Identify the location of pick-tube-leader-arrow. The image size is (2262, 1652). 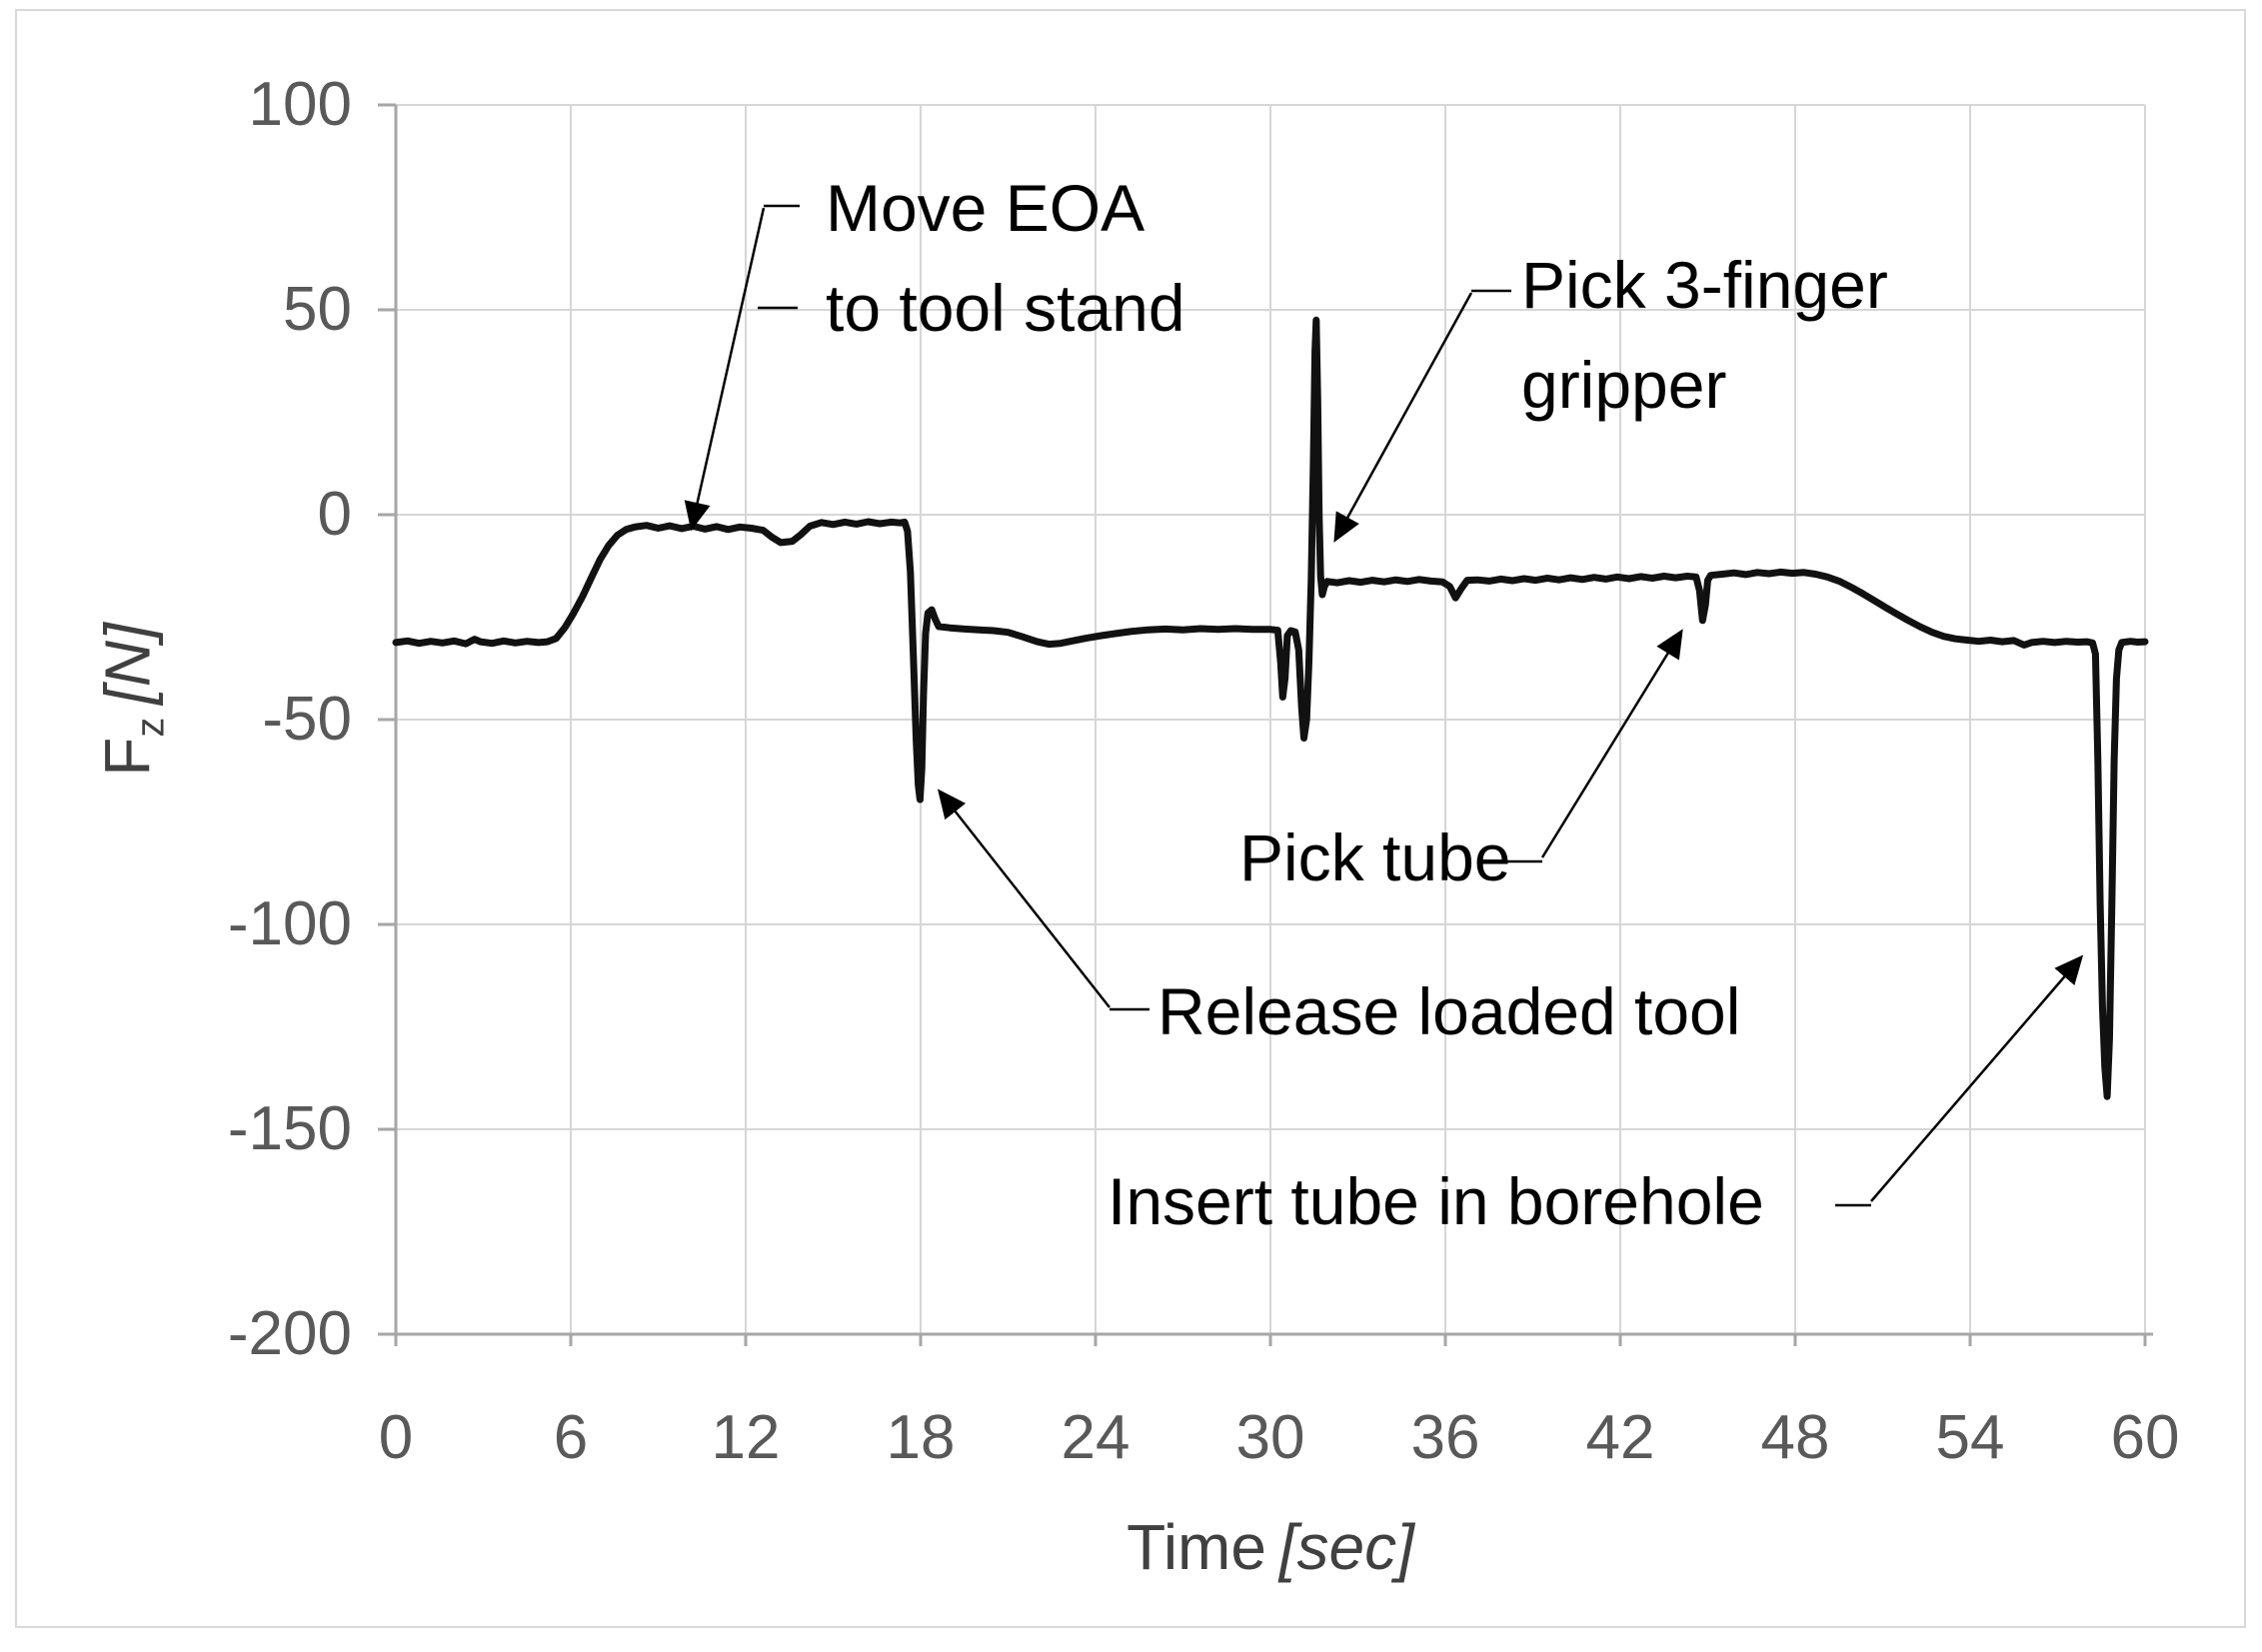
(1611, 743).